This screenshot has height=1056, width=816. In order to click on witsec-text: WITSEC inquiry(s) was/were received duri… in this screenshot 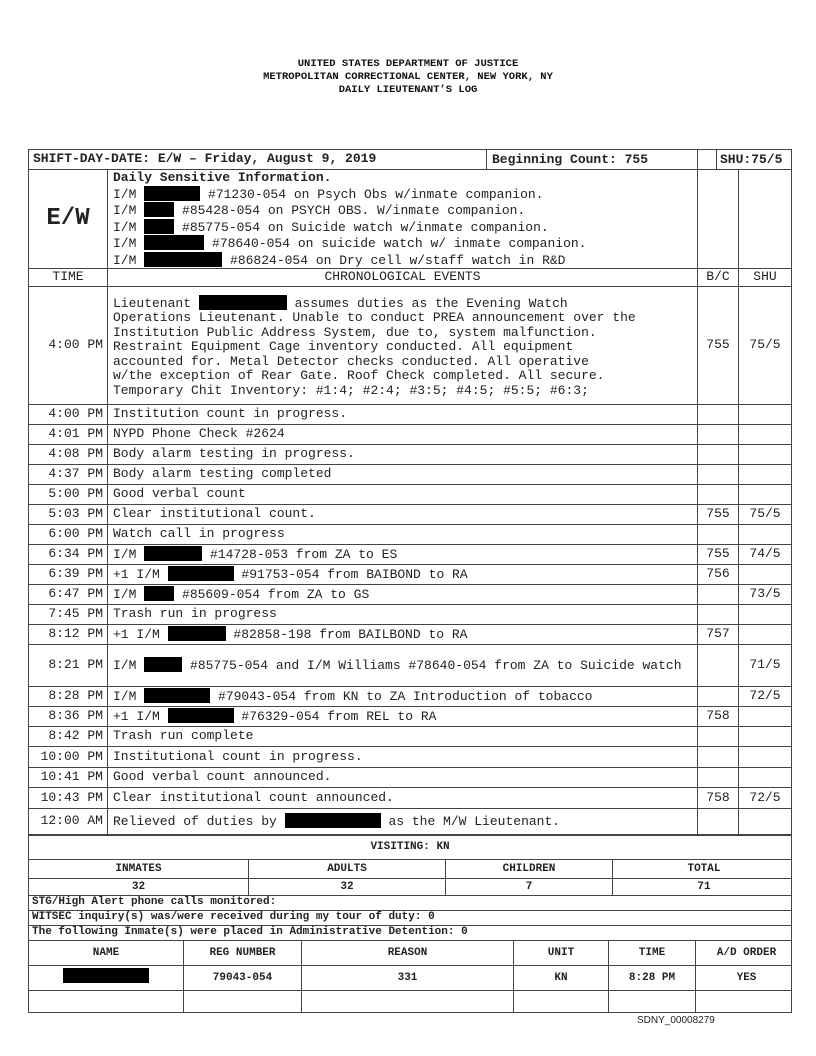, I will do `click(410, 917)`.